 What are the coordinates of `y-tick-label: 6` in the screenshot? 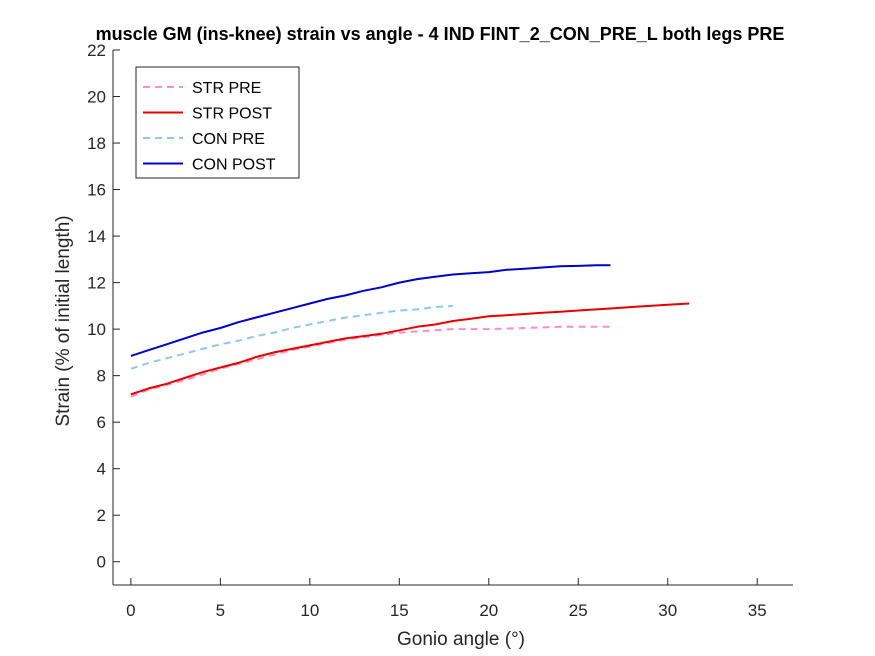 It's located at (101, 422).